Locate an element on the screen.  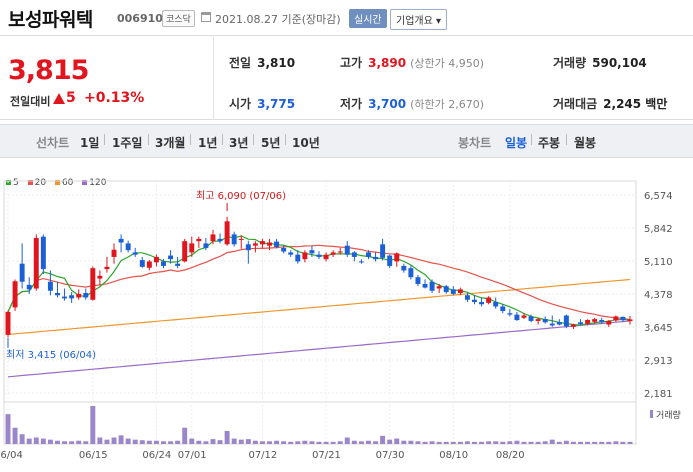
company-info-select: 기업개요 ▾ is located at coordinates (418, 19).